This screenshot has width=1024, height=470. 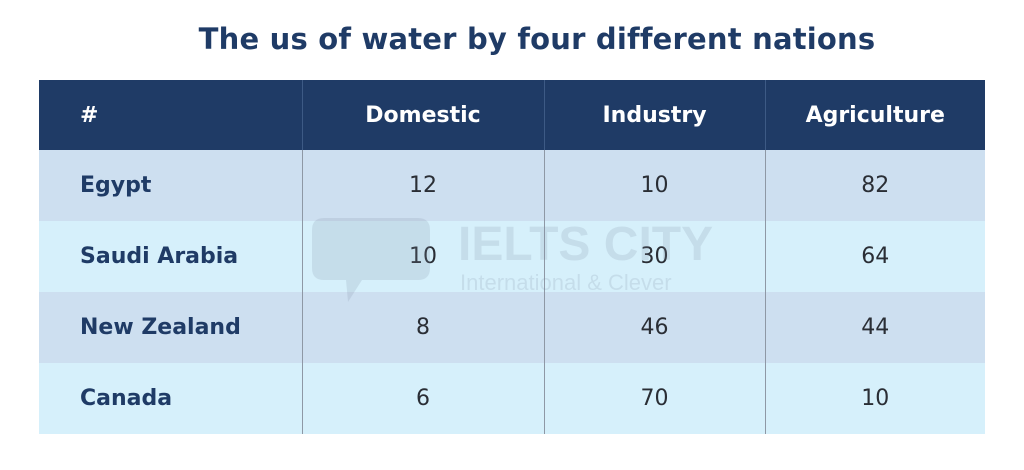 I want to click on cell-domestic: 12, so click(x=422, y=185).